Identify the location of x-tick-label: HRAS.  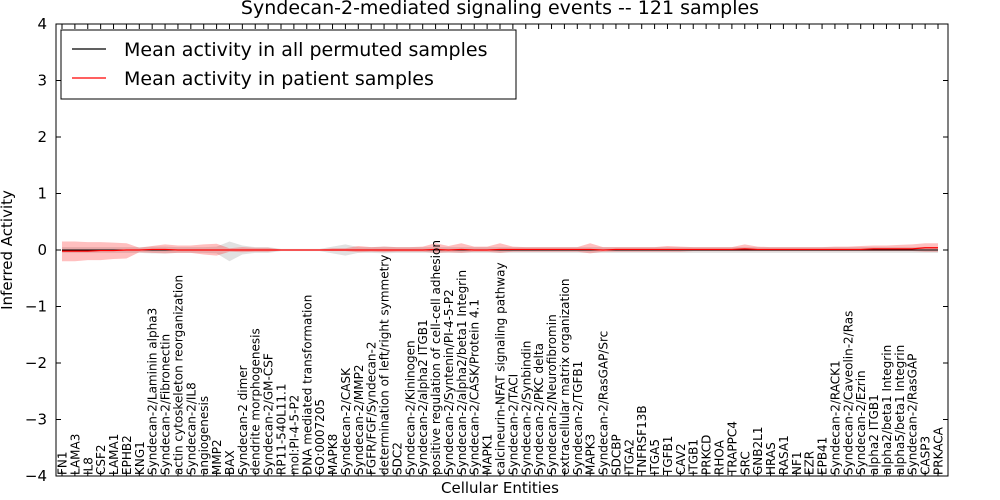
(771, 458).